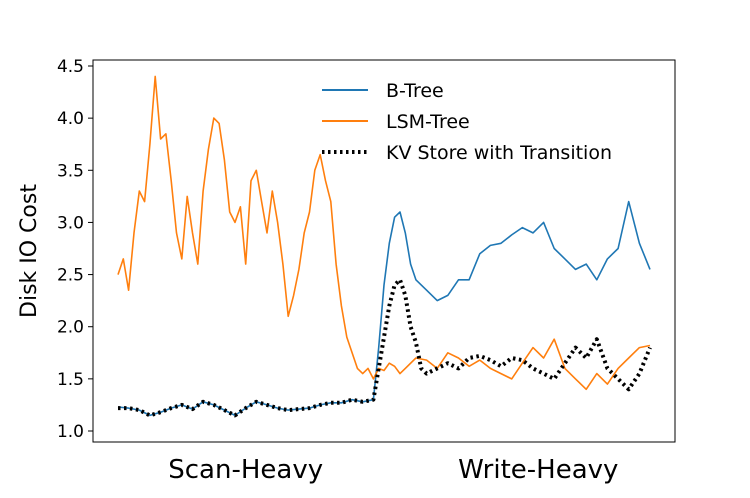  I want to click on legend-label: LSM-Tree, so click(428, 122).